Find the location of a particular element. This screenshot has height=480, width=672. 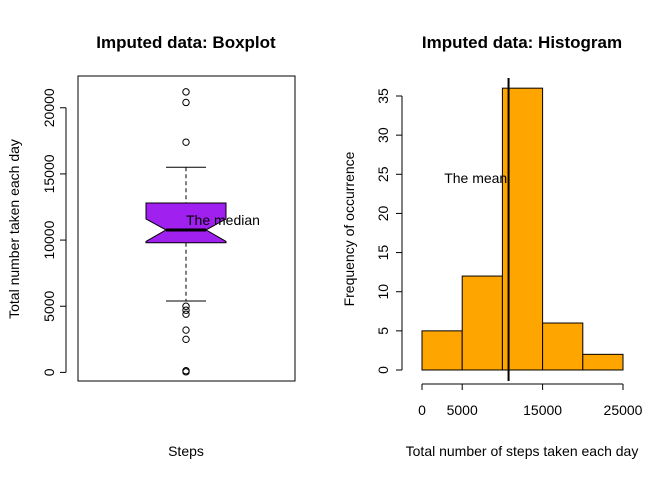

boxplot-box is located at coordinates (186, 223).